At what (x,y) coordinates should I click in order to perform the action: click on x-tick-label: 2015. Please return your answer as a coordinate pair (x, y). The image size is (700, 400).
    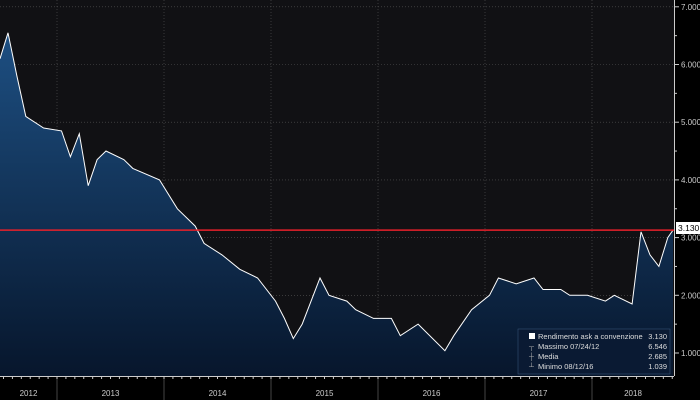
    Looking at the image, I should click on (325, 393).